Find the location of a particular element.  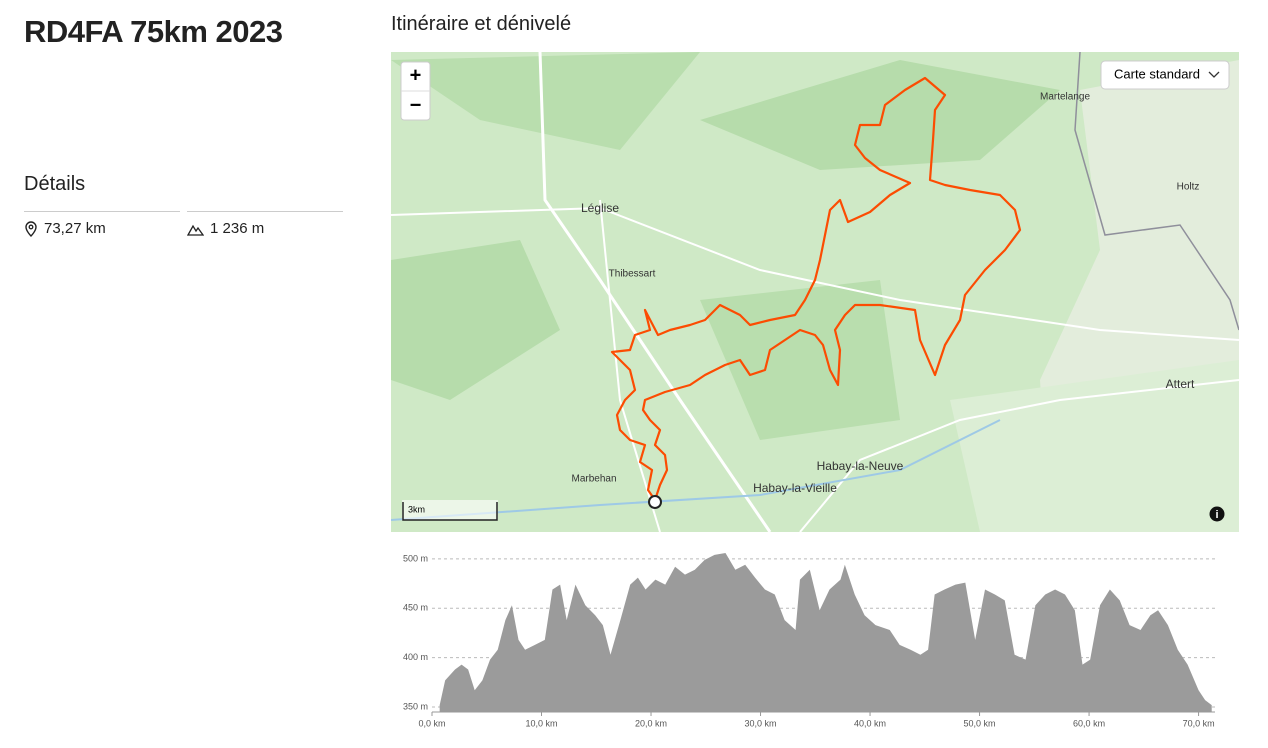

x-tick-label: 20,0 km is located at coordinates (651, 723).